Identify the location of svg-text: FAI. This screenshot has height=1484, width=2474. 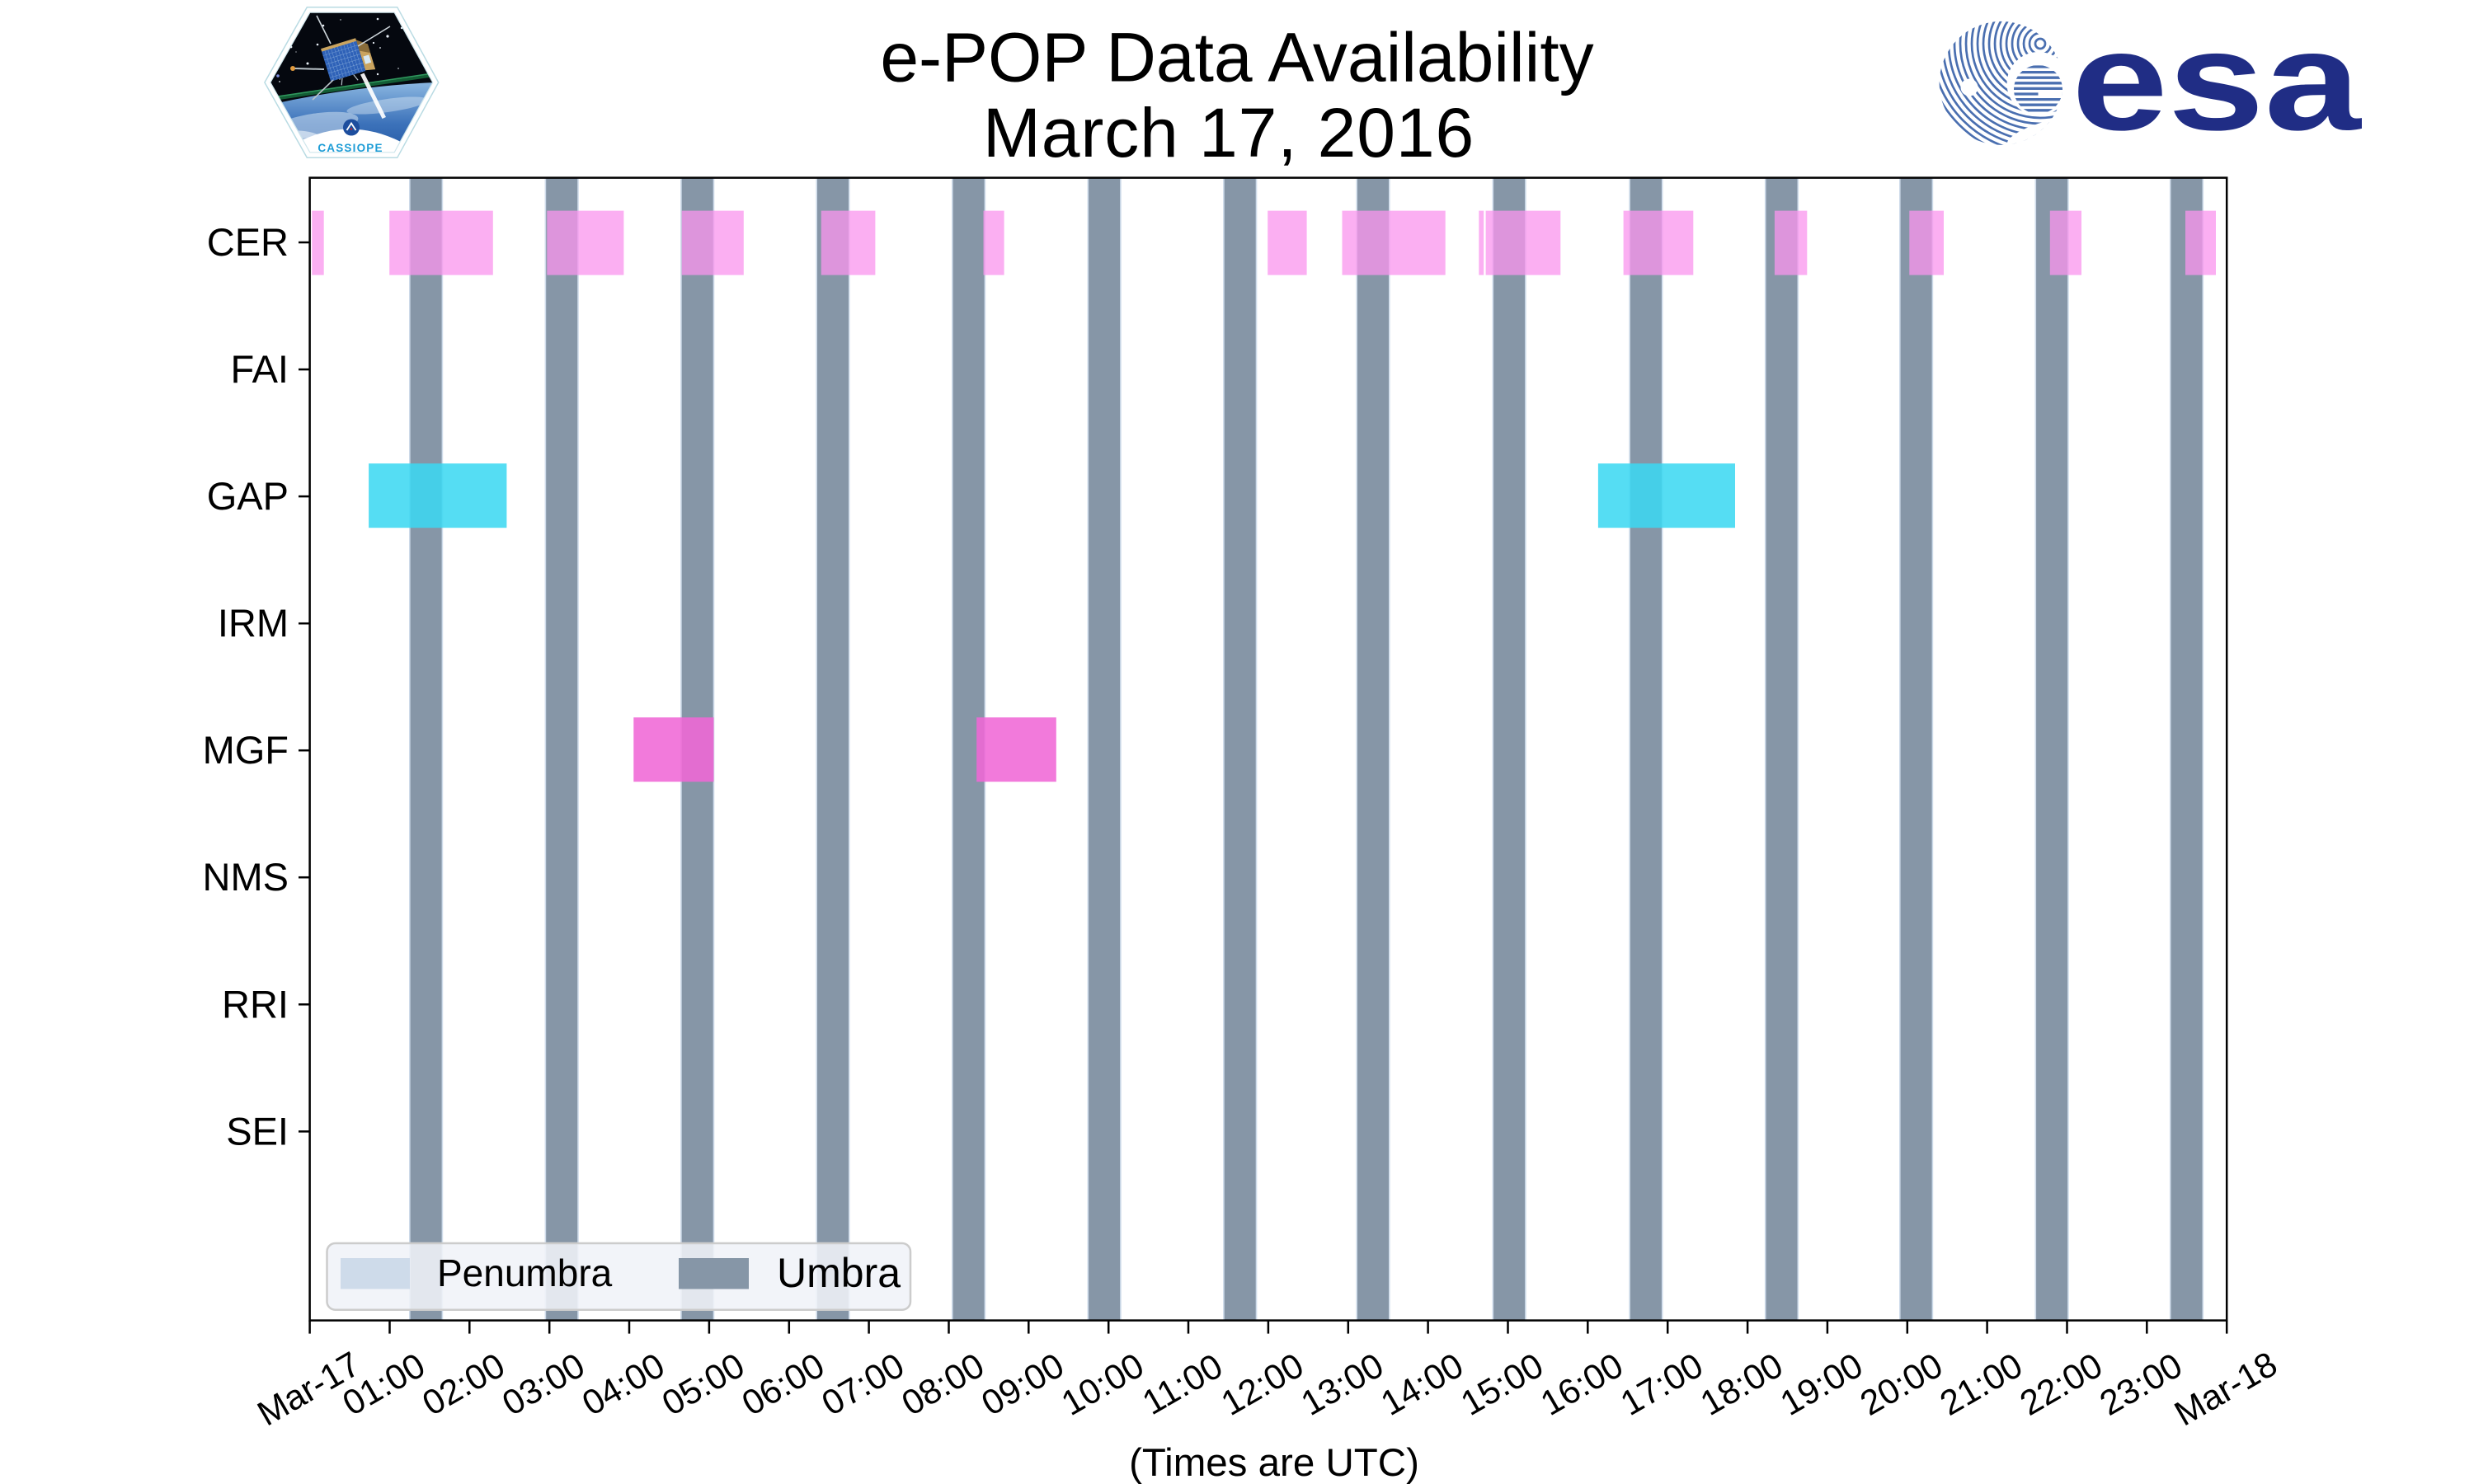
(259, 369).